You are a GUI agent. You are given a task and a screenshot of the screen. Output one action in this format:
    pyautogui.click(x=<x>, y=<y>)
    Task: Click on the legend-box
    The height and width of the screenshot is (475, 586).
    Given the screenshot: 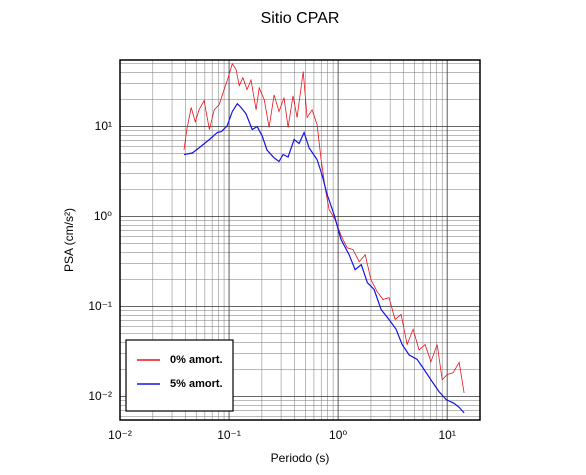 What is the action you would take?
    pyautogui.click(x=179, y=375)
    